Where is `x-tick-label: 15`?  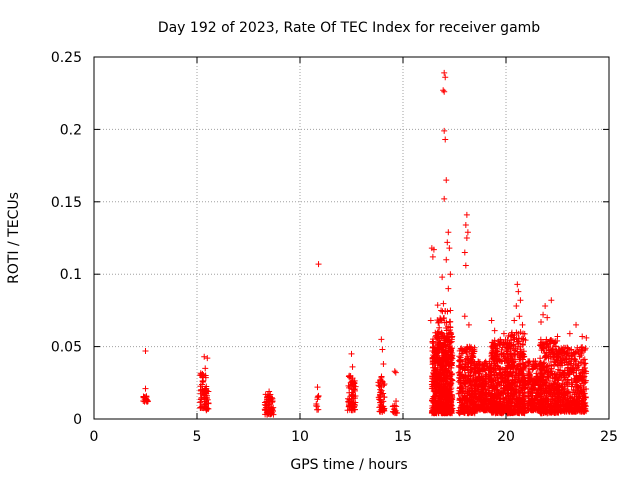 x-tick-label: 15 is located at coordinates (403, 437).